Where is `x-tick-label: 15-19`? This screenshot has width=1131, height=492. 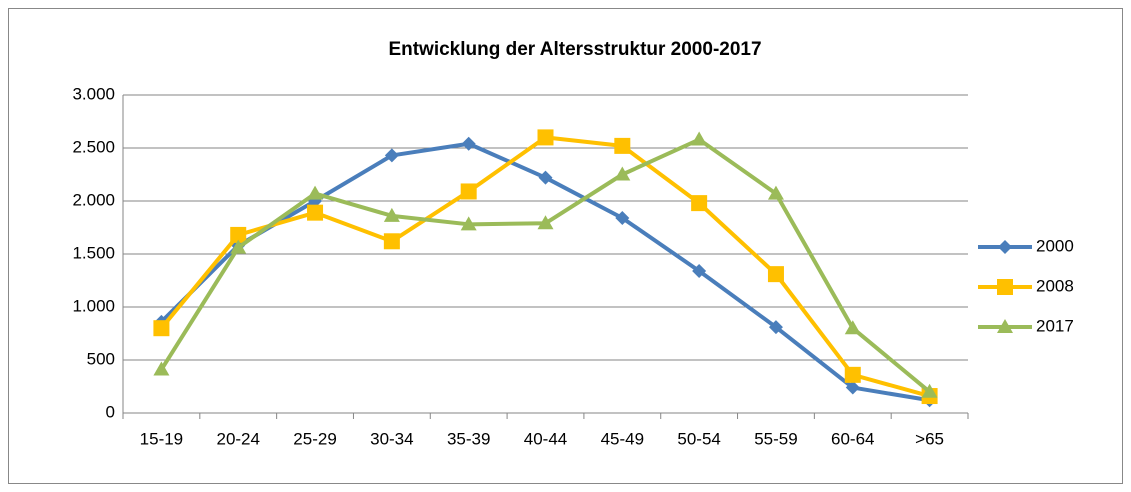
x-tick-label: 15-19 is located at coordinates (161, 438).